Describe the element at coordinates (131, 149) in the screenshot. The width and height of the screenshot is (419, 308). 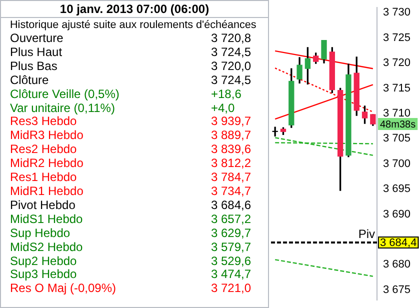
I see `text: Res2 Hebdo 3 839,6` at that location.